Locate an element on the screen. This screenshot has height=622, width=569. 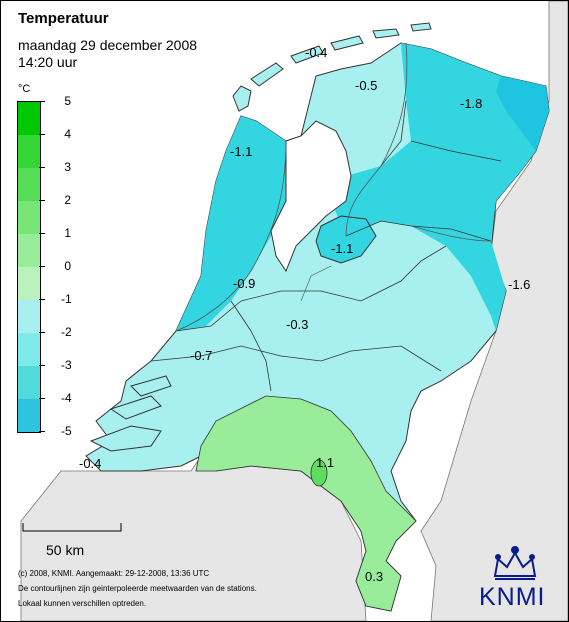
zone-above-zero is located at coordinates (306, 503).